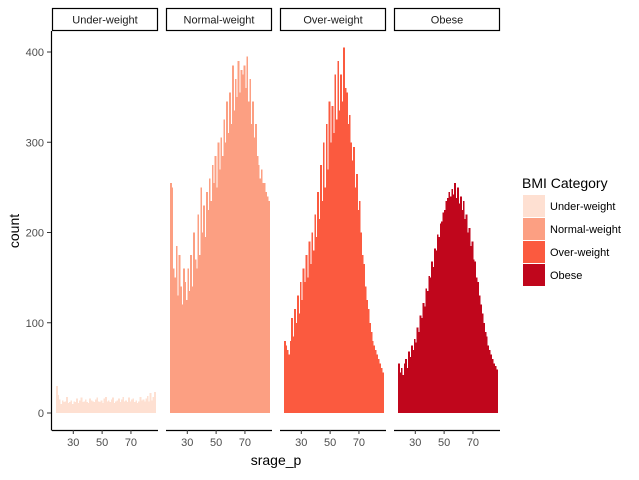 The width and height of the screenshot is (639, 480). I want to click on facet-strip-label: Over-weight, so click(332, 21).